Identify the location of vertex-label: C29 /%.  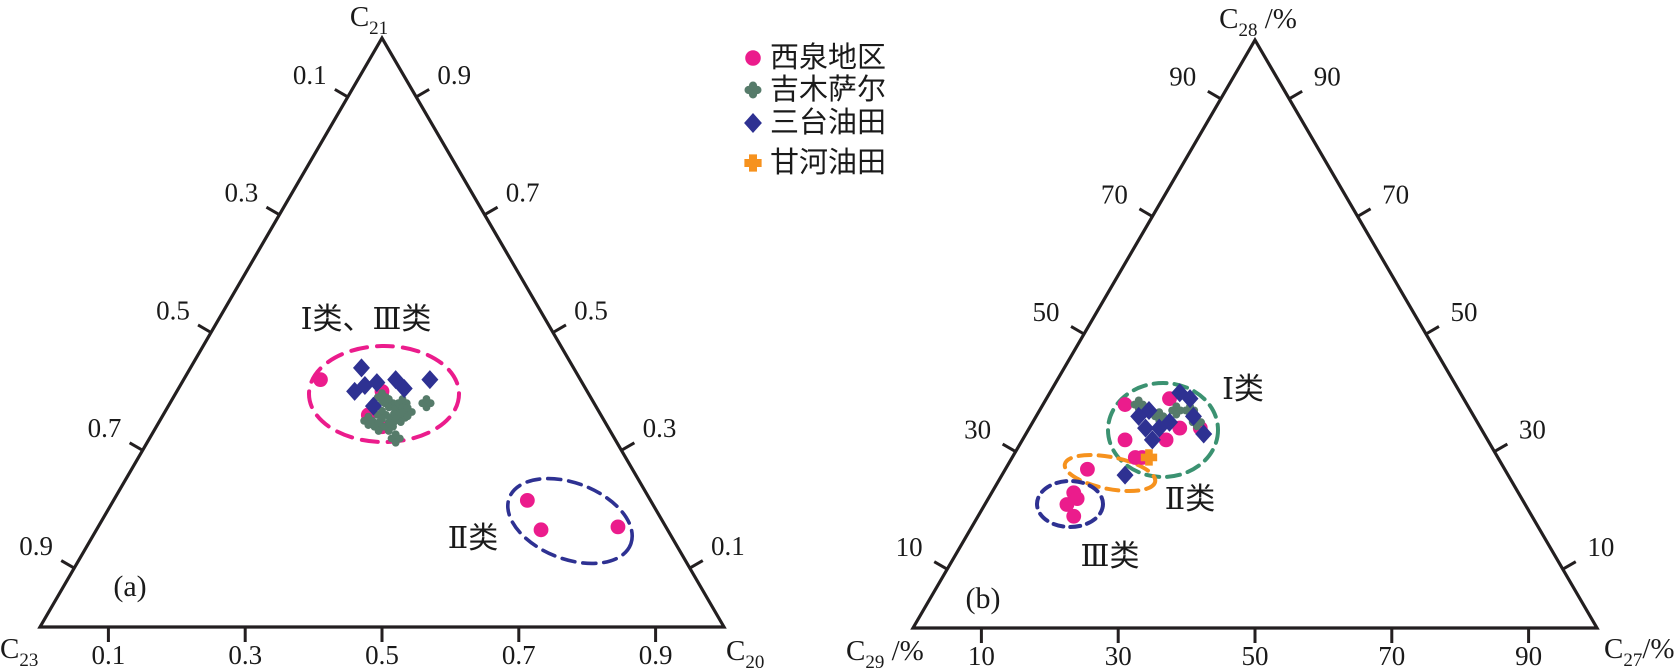
(885, 653).